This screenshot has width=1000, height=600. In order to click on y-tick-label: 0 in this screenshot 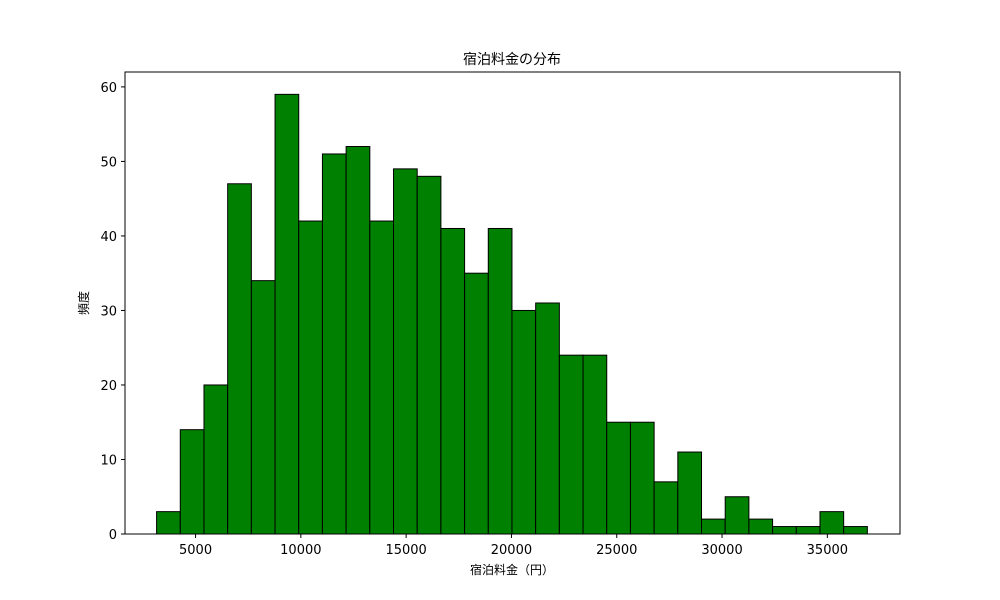, I will do `click(113, 535)`.